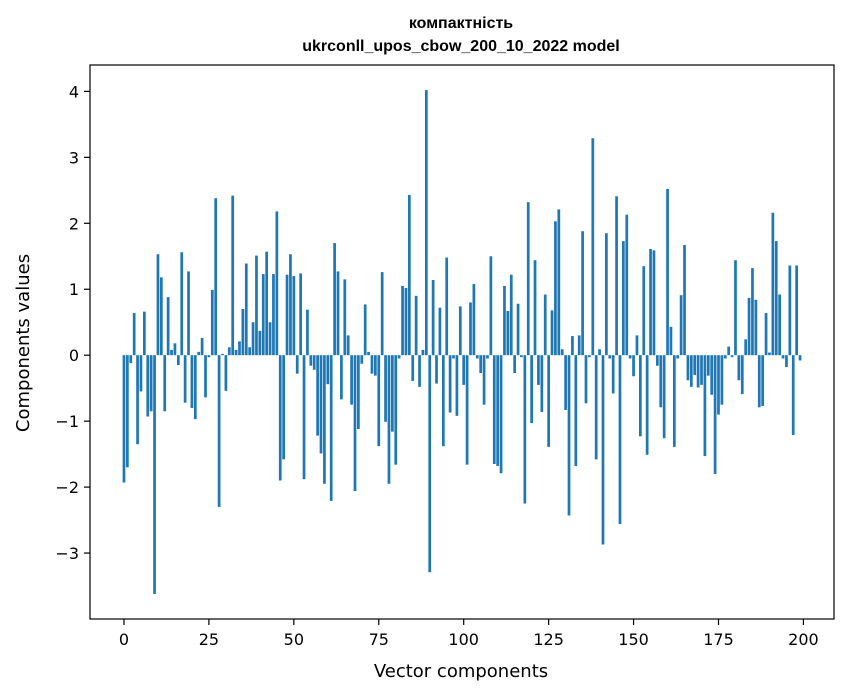 This screenshot has height=696, width=847. I want to click on x-axis-ticks: 0 25 50 75 100 125 150 175 200, so click(469, 634).